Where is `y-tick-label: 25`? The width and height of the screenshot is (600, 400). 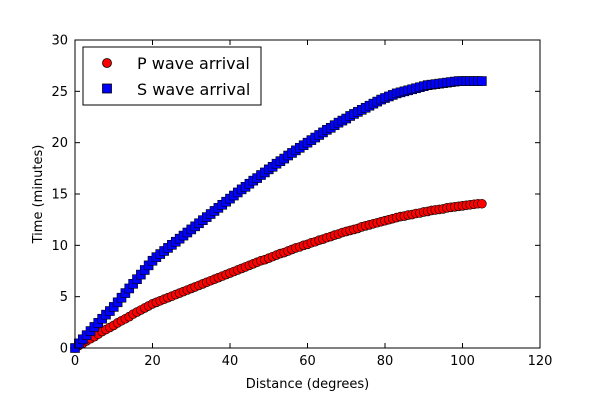
y-tick-label: 25 is located at coordinates (59, 92).